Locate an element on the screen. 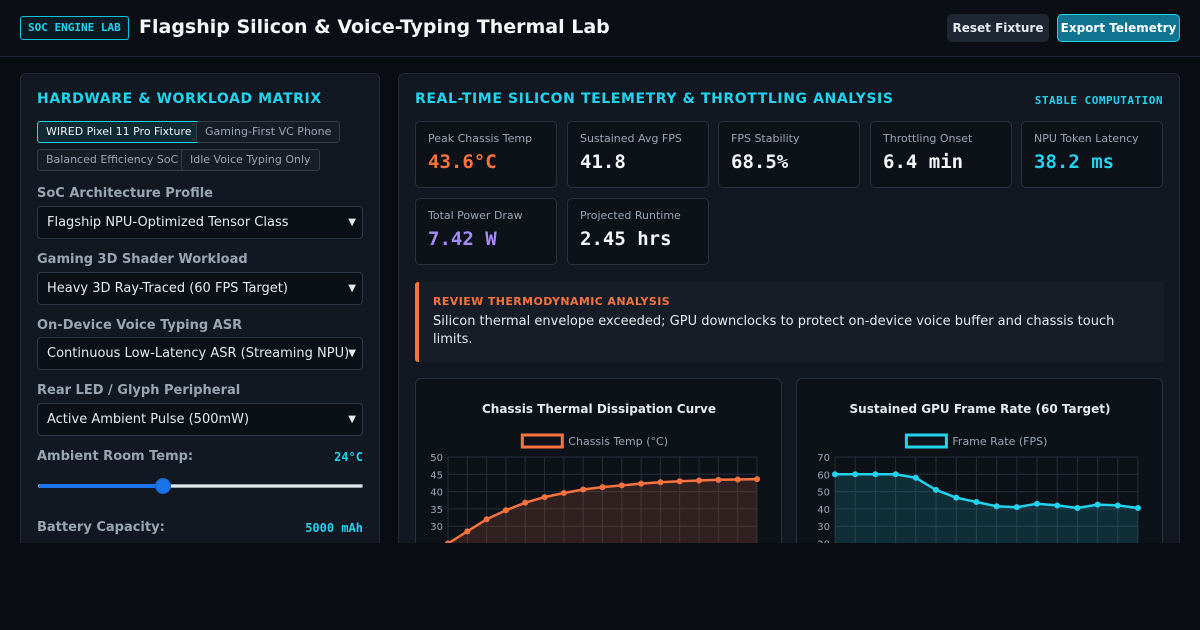  alert-title: REVIEW THERMODYNAMIC ANALYSIS is located at coordinates (552, 301).